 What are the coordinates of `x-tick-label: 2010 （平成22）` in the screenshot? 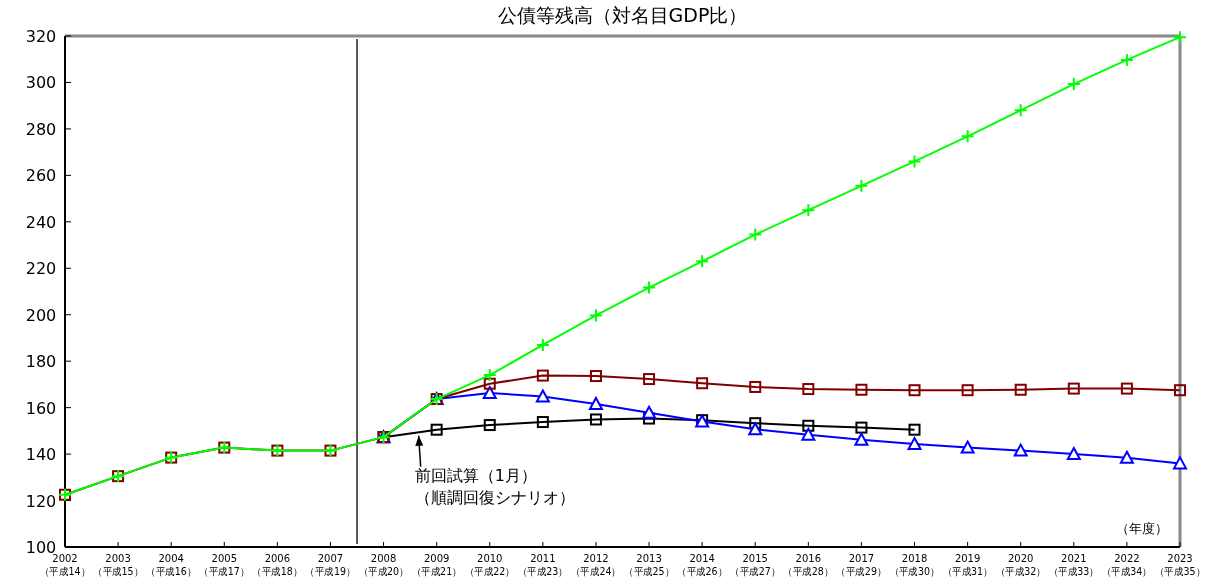 It's located at (491, 565).